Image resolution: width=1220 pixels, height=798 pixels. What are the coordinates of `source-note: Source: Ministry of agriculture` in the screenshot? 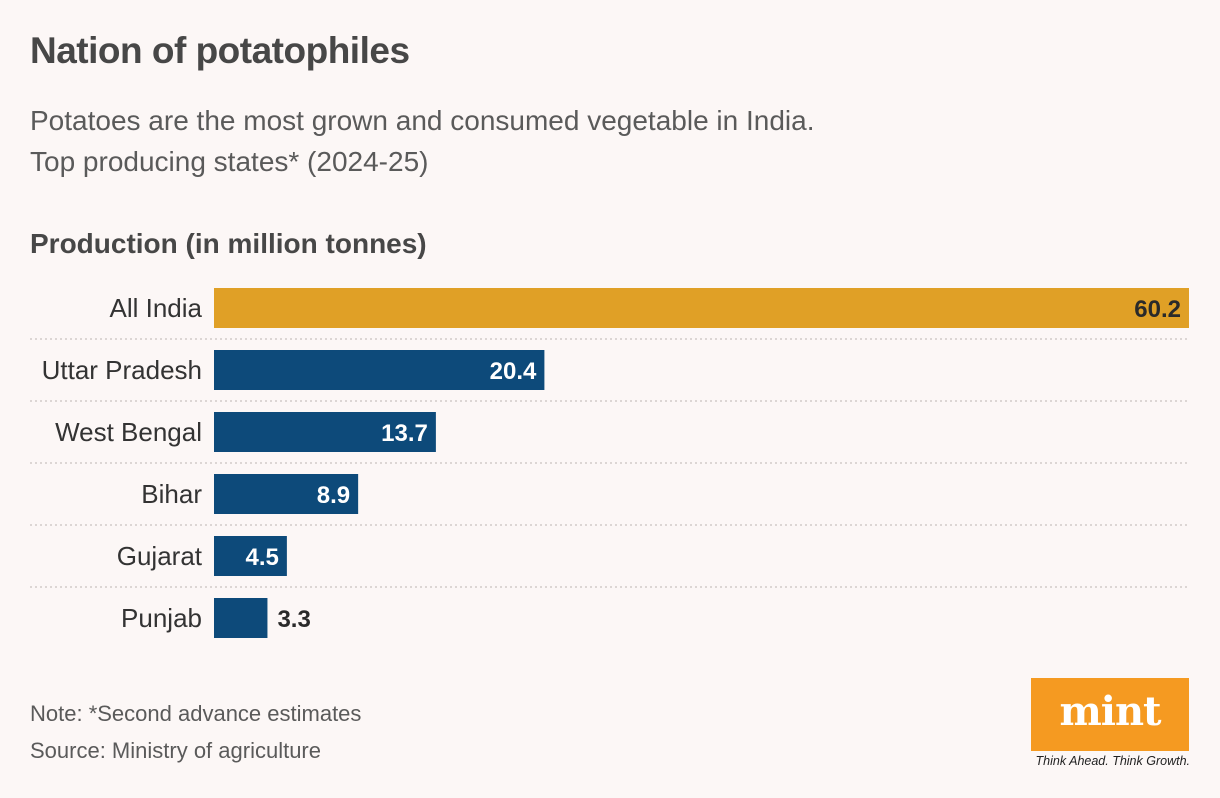 It's located at (175, 750).